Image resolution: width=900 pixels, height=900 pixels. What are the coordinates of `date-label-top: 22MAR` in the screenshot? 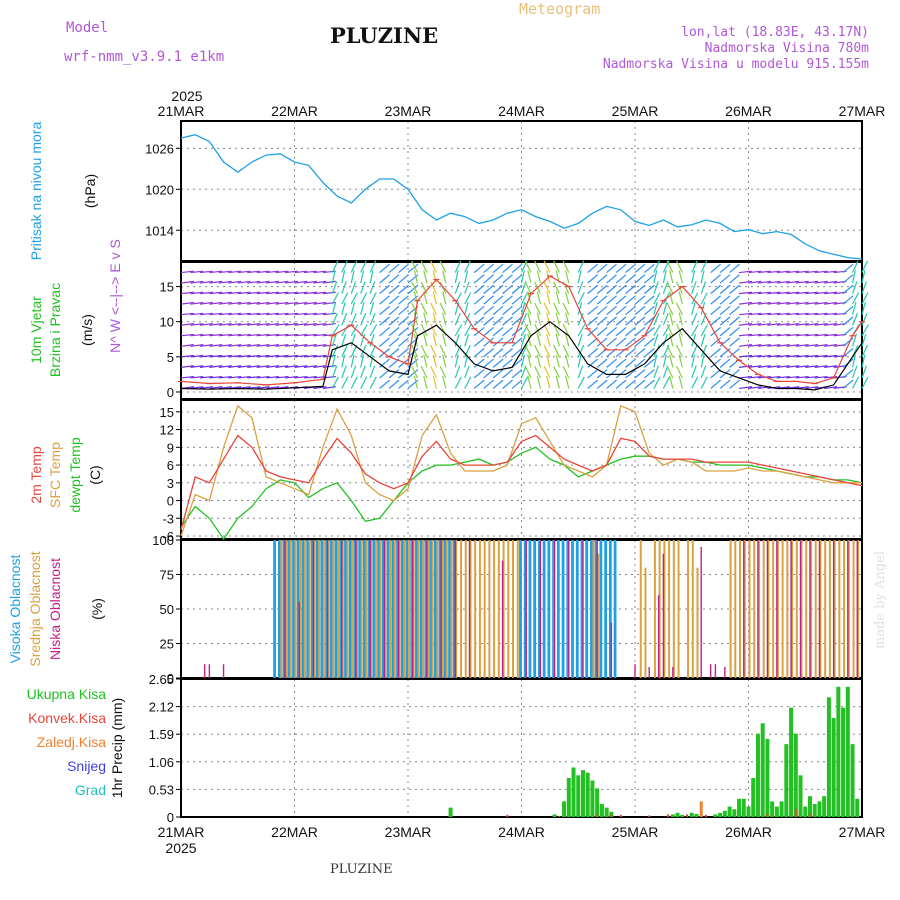 It's located at (294, 111).